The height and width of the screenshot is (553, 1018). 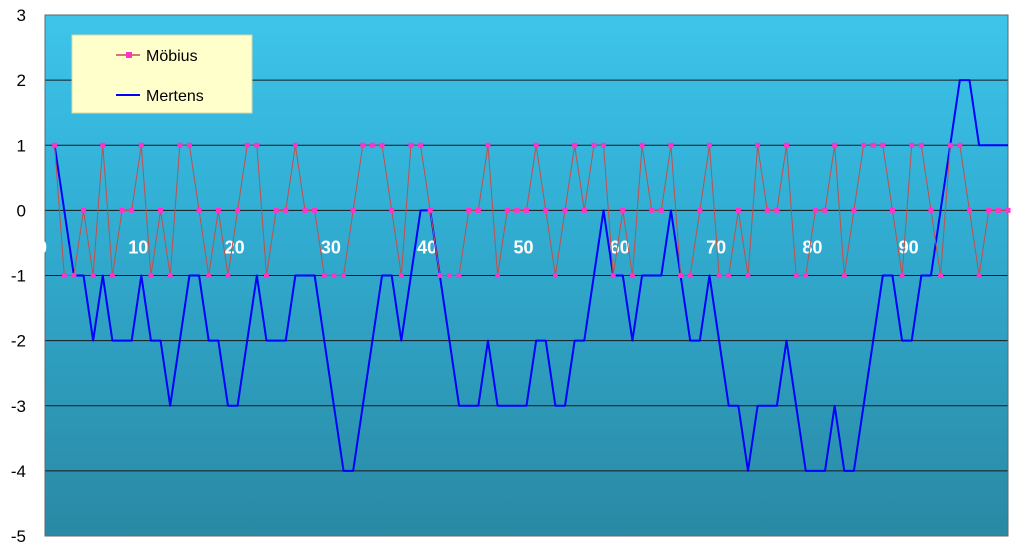 I want to click on y-tick-label: 2, so click(x=21, y=80).